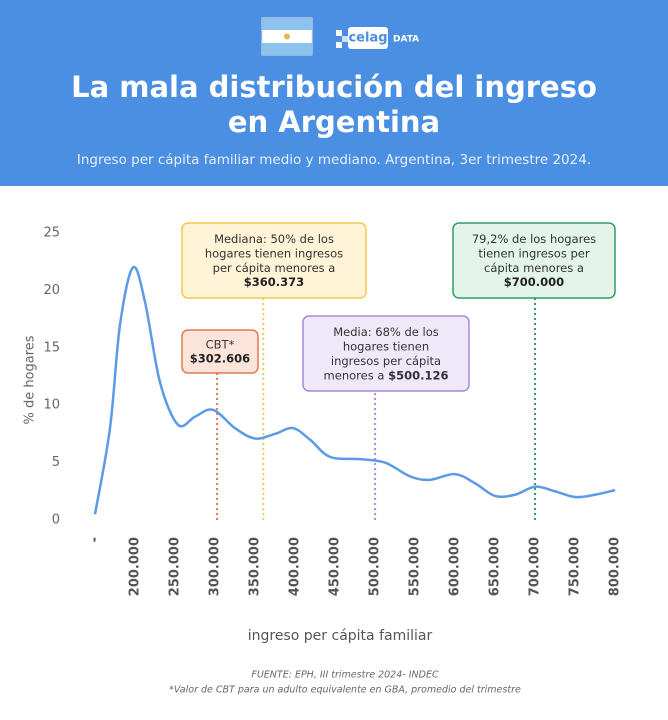 The image size is (668, 720). What do you see at coordinates (455, 566) in the screenshot?
I see `x-tick-label: 600.000` at bounding box center [455, 566].